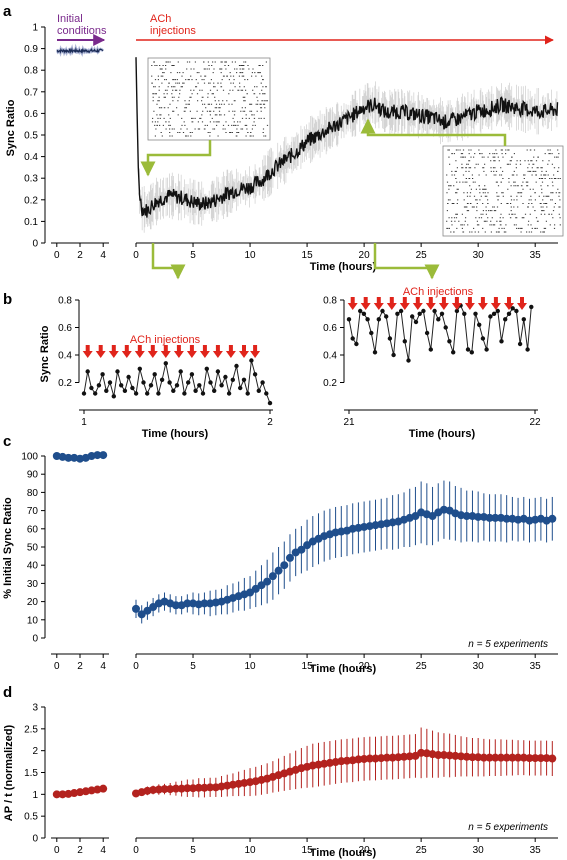 This screenshot has height=860, width=567. Describe the element at coordinates (430, 306) in the screenshot. I see `b-right-injection-arrow-head` at that location.